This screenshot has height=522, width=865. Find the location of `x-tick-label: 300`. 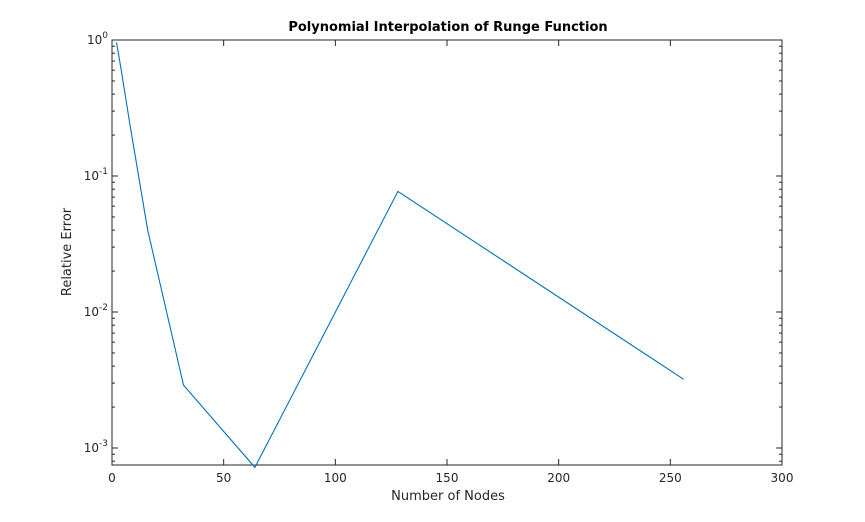

x-tick-label: 300 is located at coordinates (782, 478).